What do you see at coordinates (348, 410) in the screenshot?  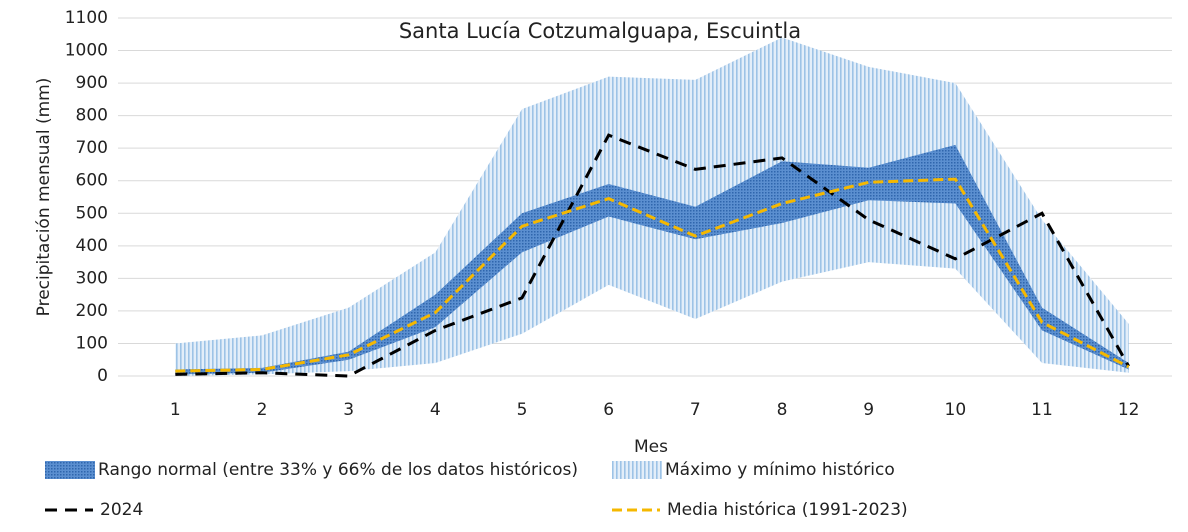 I see `x-tick-label: 3` at bounding box center [348, 410].